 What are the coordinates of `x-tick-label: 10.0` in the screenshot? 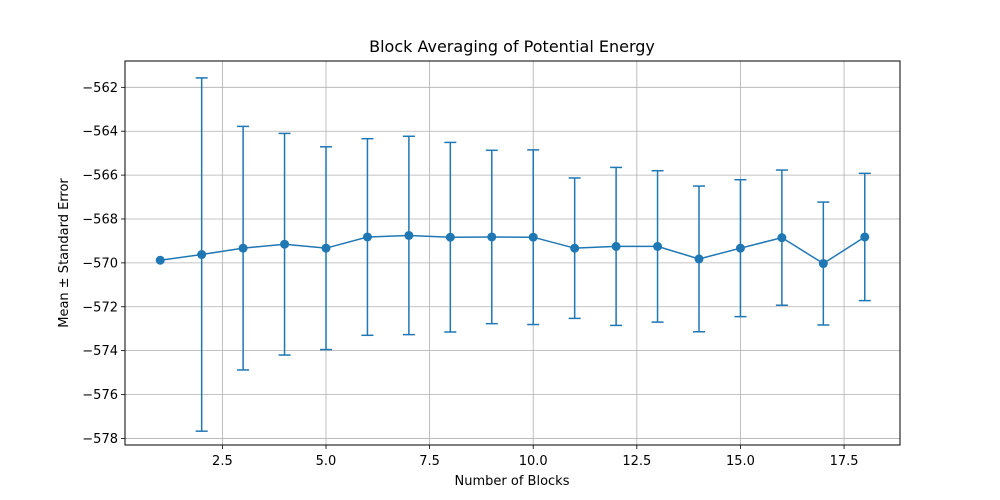 It's located at (533, 461).